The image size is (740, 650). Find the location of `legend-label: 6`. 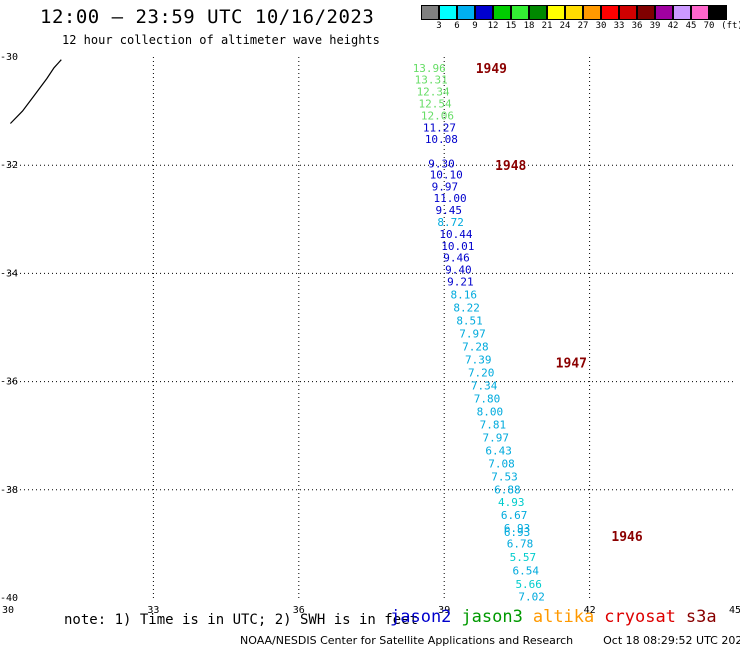

legend-label: 6 is located at coordinates (457, 26).